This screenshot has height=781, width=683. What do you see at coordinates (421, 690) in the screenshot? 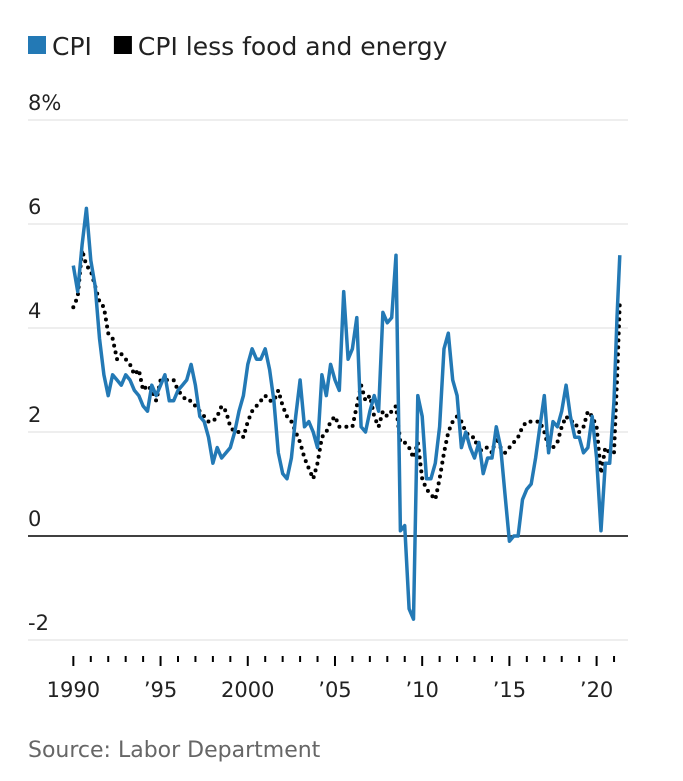
I see `x-tick-label: ’10` at bounding box center [421, 690].